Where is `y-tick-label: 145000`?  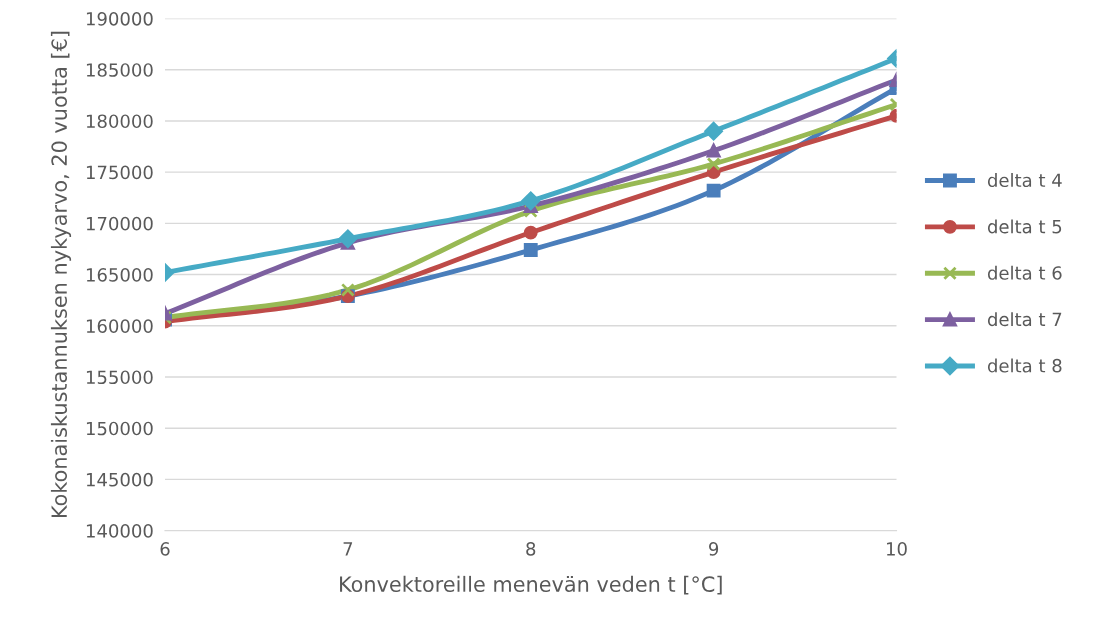 y-tick-label: 145000 is located at coordinates (119, 479).